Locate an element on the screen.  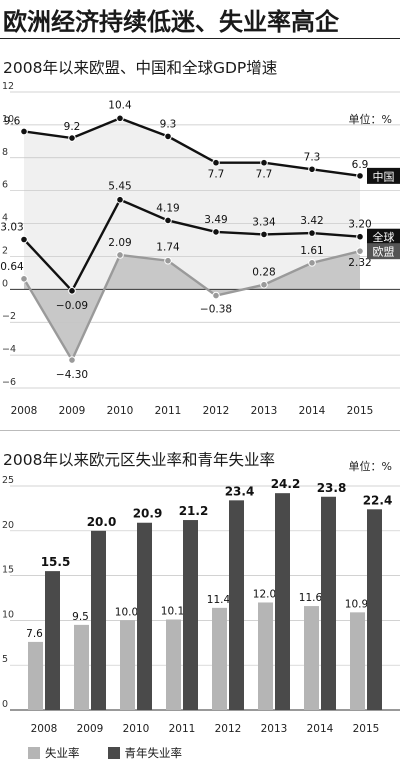
data-label: 15.5 is located at coordinates (56, 562).